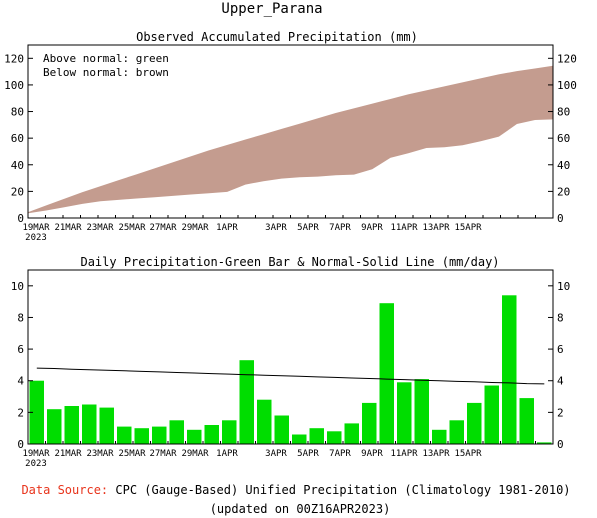  I want to click on y-tick-label-right: 80, so click(563, 112).